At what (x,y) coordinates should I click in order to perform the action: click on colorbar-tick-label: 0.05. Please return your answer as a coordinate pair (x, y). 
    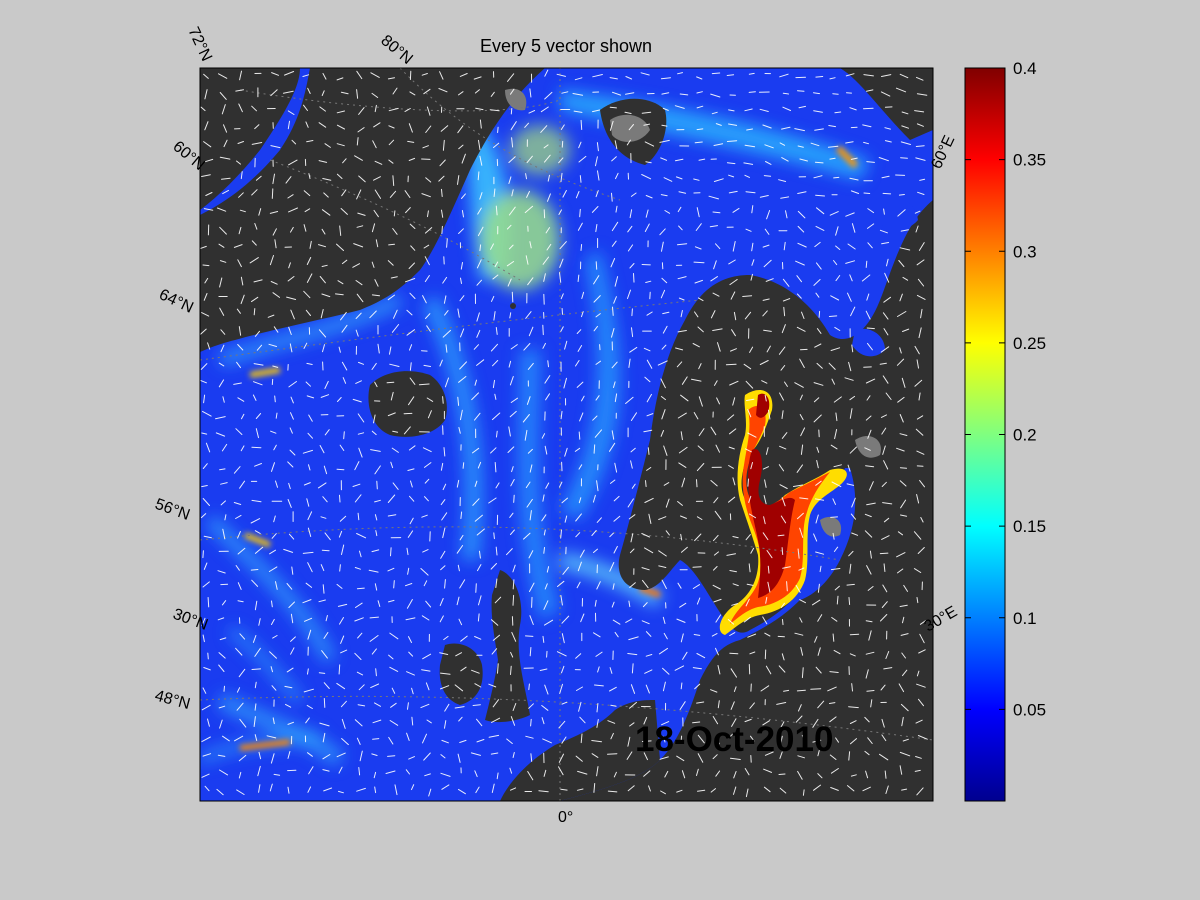
    Looking at the image, I should click on (1029, 709).